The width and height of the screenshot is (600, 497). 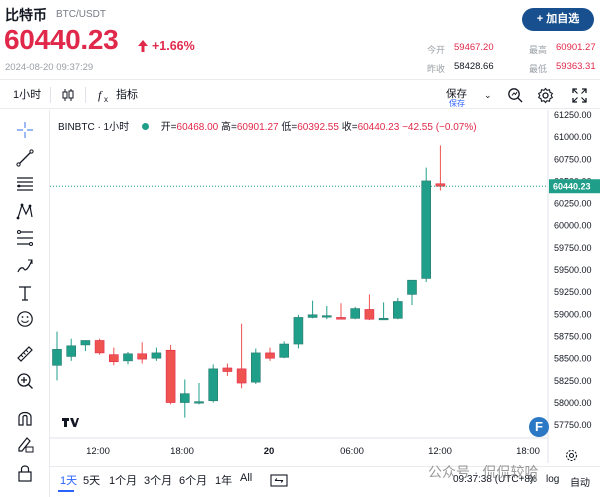 I want to click on y-tick-label: 59750.00, so click(x=573, y=248).